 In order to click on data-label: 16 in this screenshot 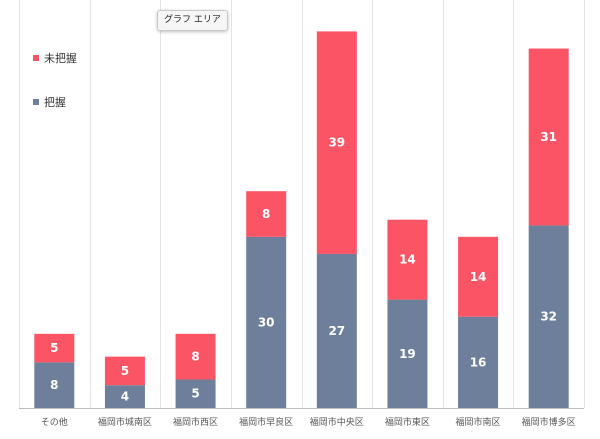, I will do `click(478, 362)`.